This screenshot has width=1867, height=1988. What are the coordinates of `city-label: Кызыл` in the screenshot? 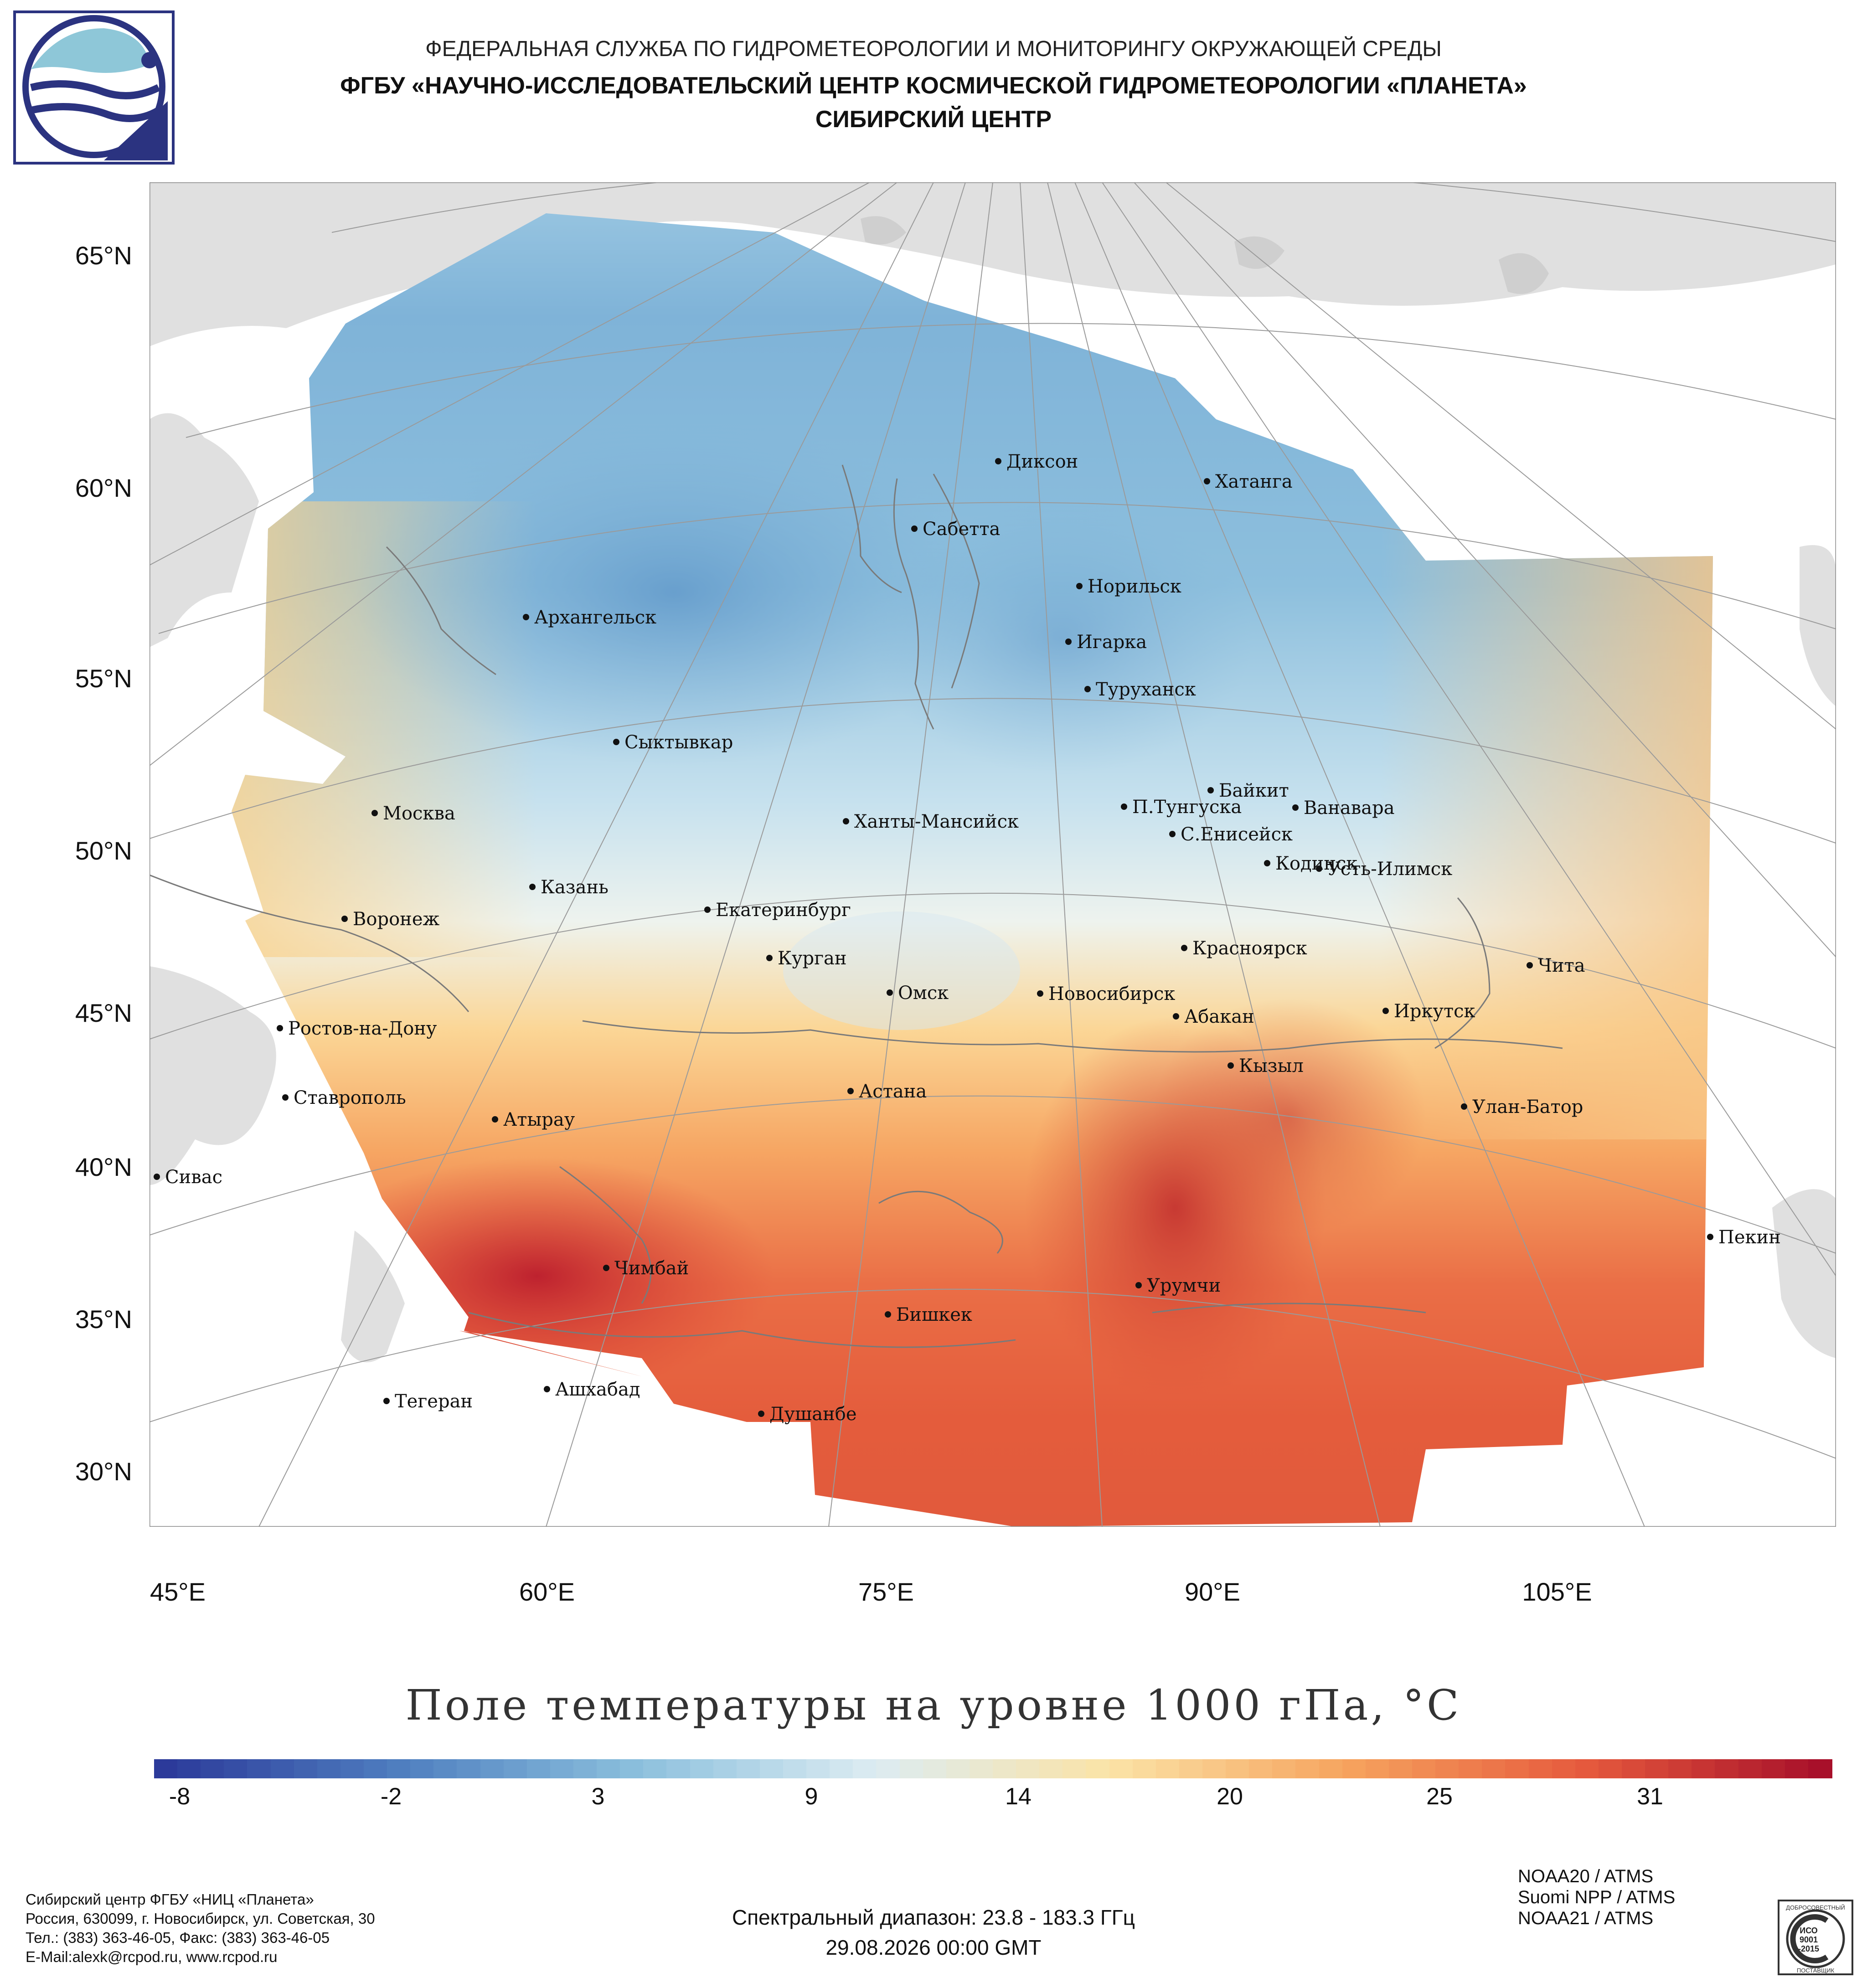 It's located at (1271, 1066).